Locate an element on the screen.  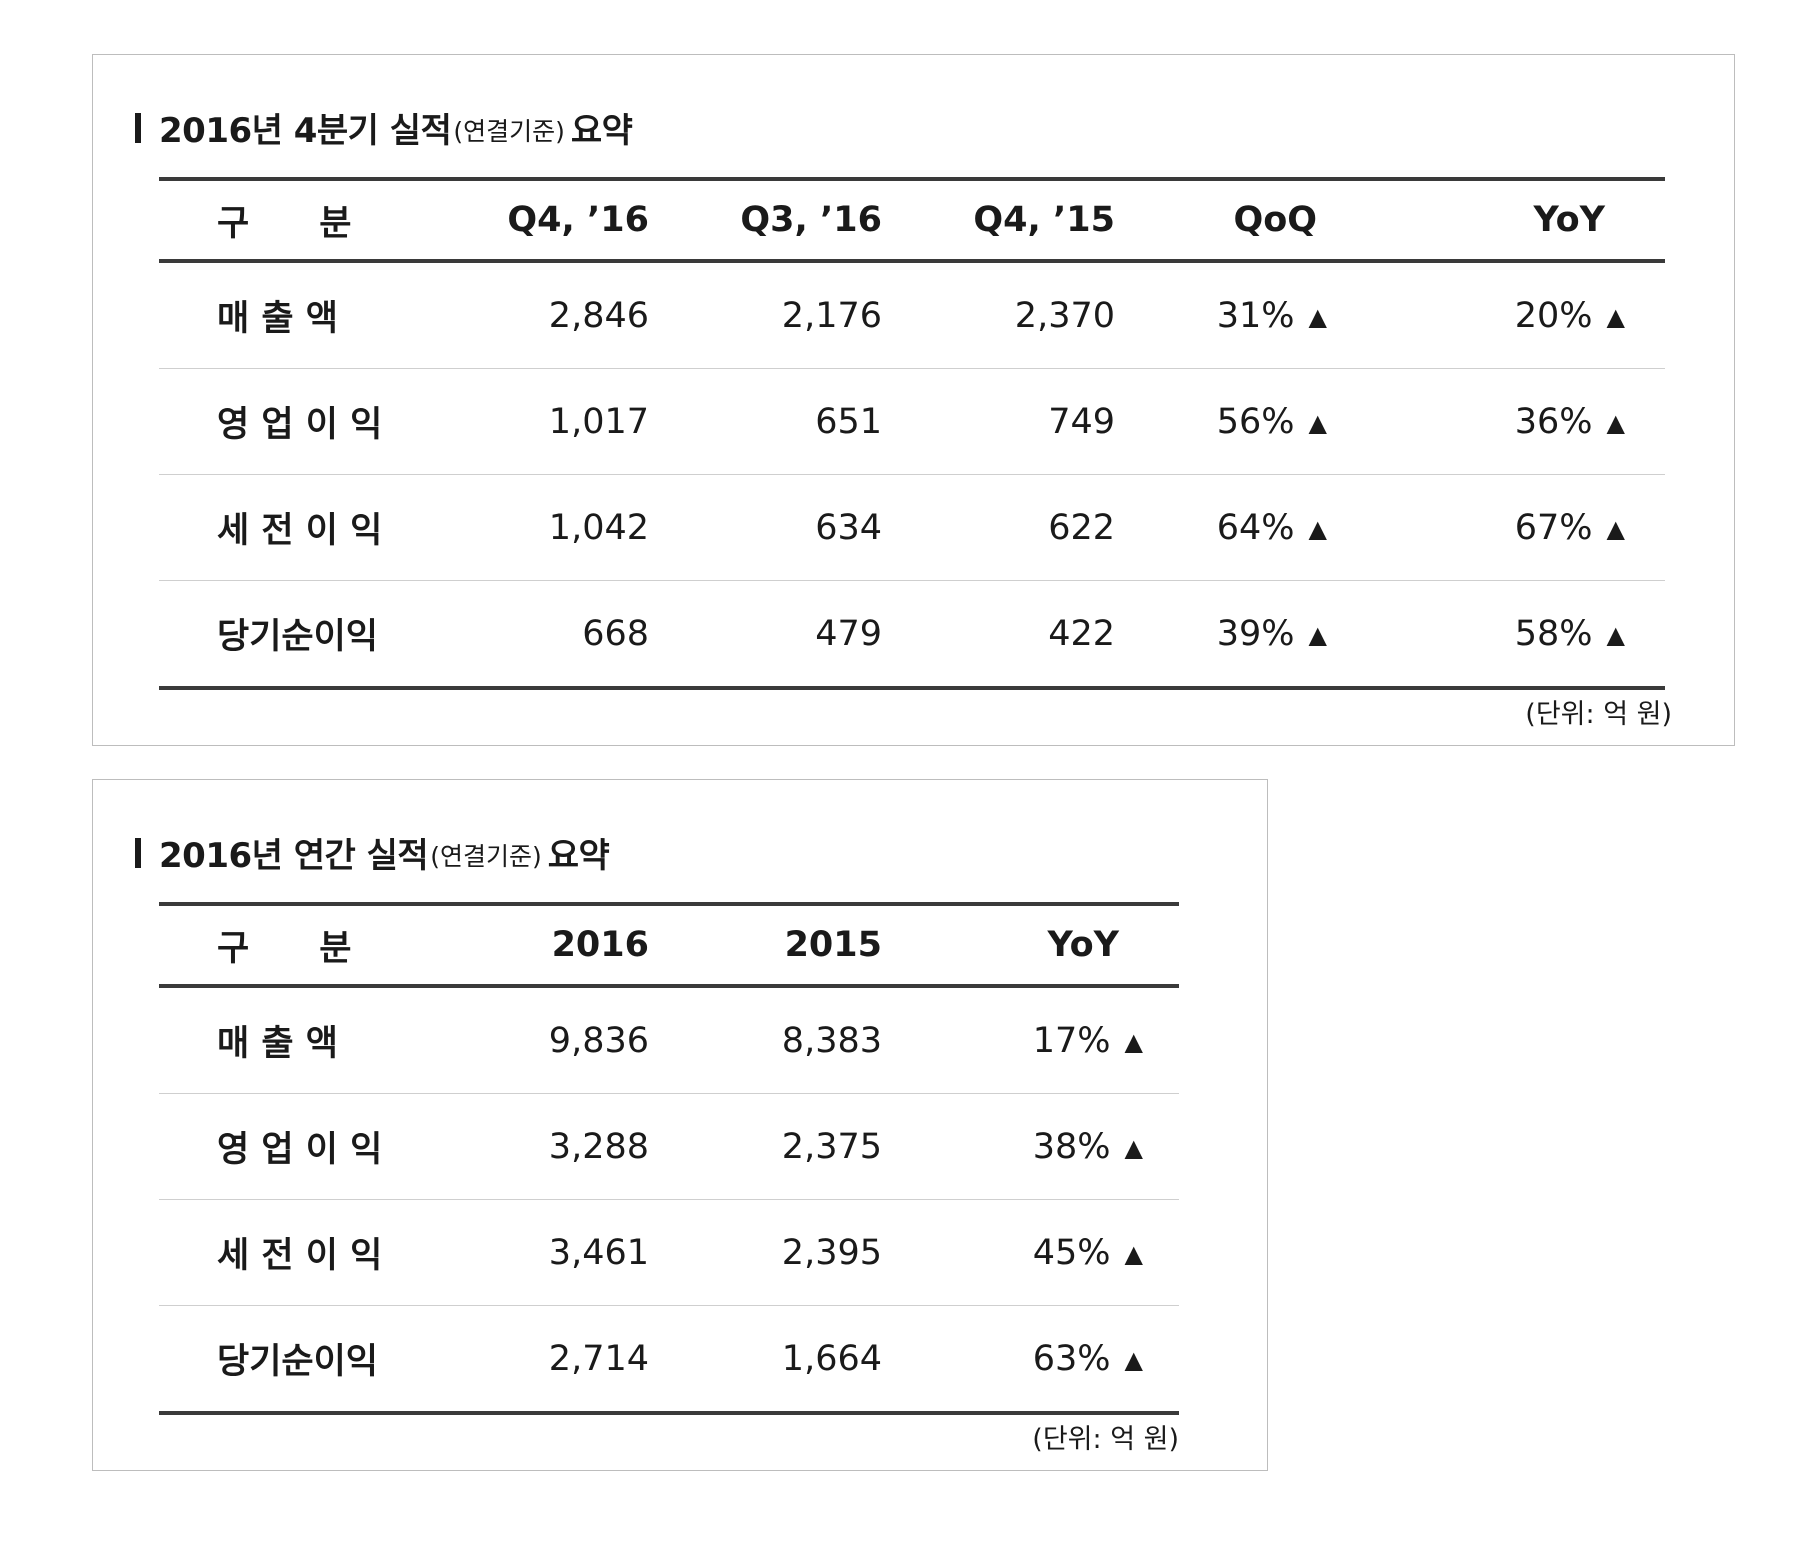
quarterly-title-basis: (연결기준) is located at coordinates (509, 131).